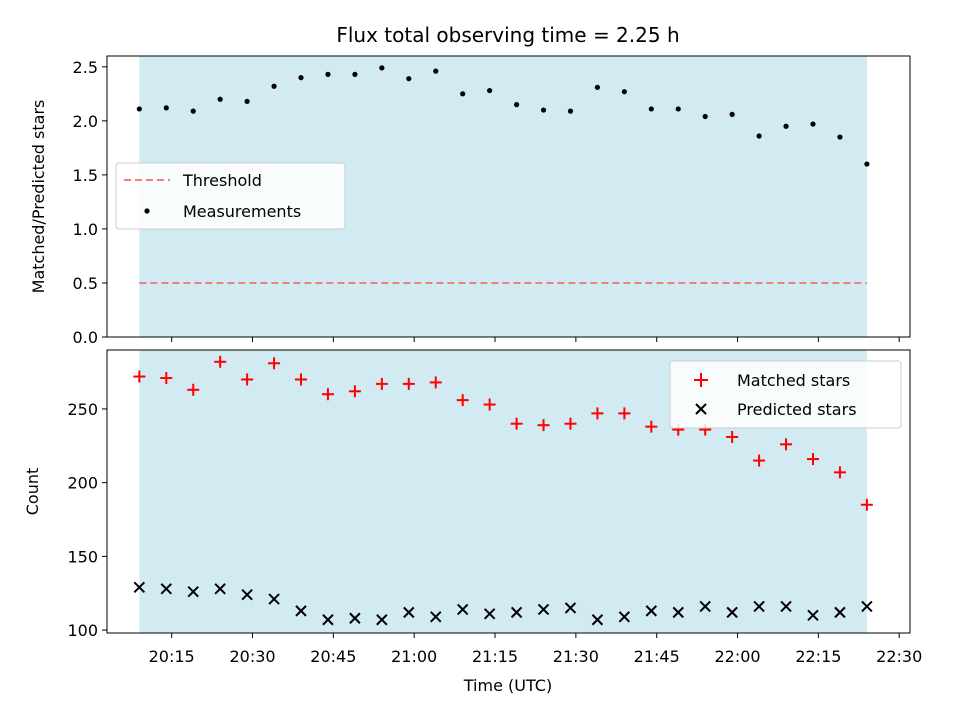 This screenshot has width=960, height=720. I want to click on bottom-y-tick-label: 250, so click(82, 409).